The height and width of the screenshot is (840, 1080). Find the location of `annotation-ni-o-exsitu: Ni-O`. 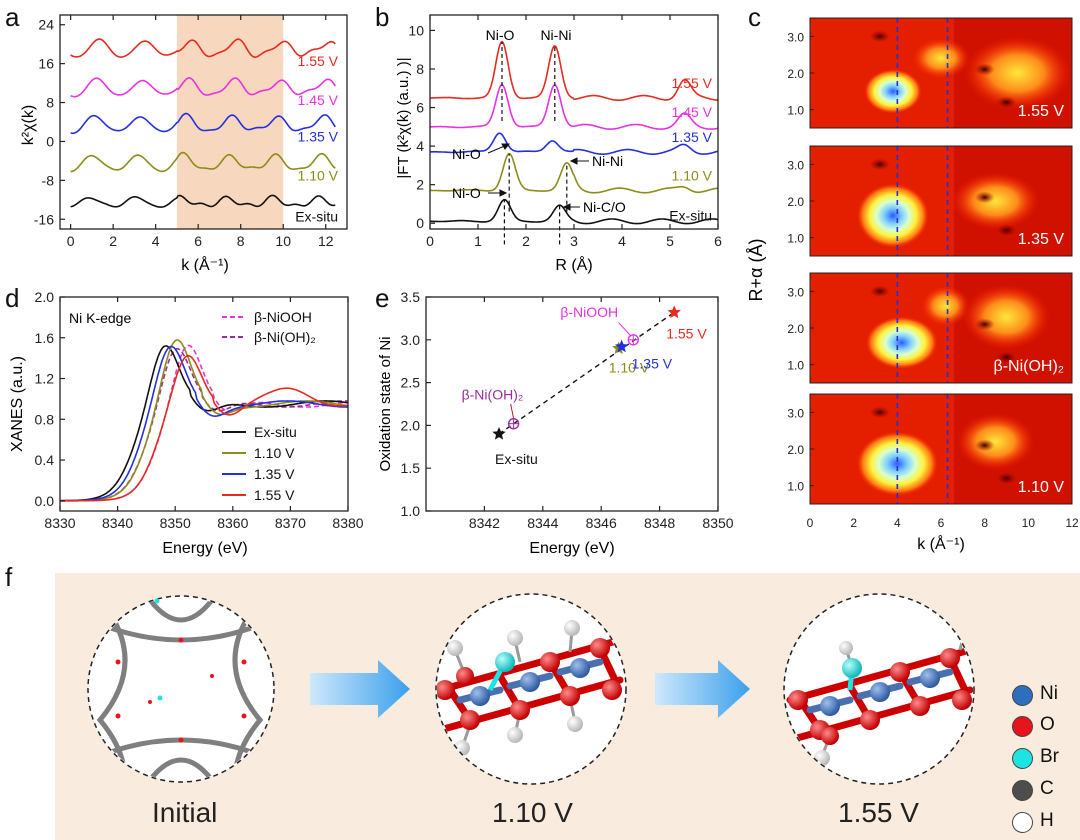

annotation-ni-o-exsitu: Ni-O is located at coordinates (466, 193).